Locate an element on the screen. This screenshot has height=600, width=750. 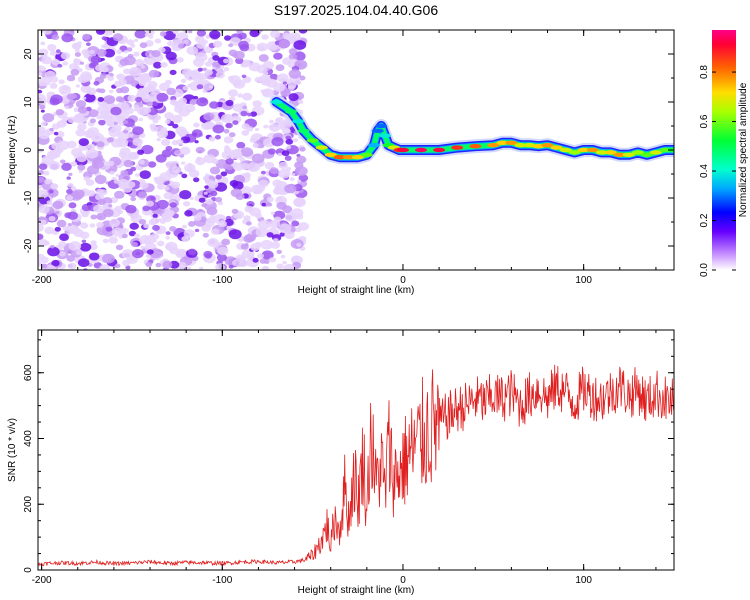
snr-x-label: Height of straight line (km) is located at coordinates (356, 590).